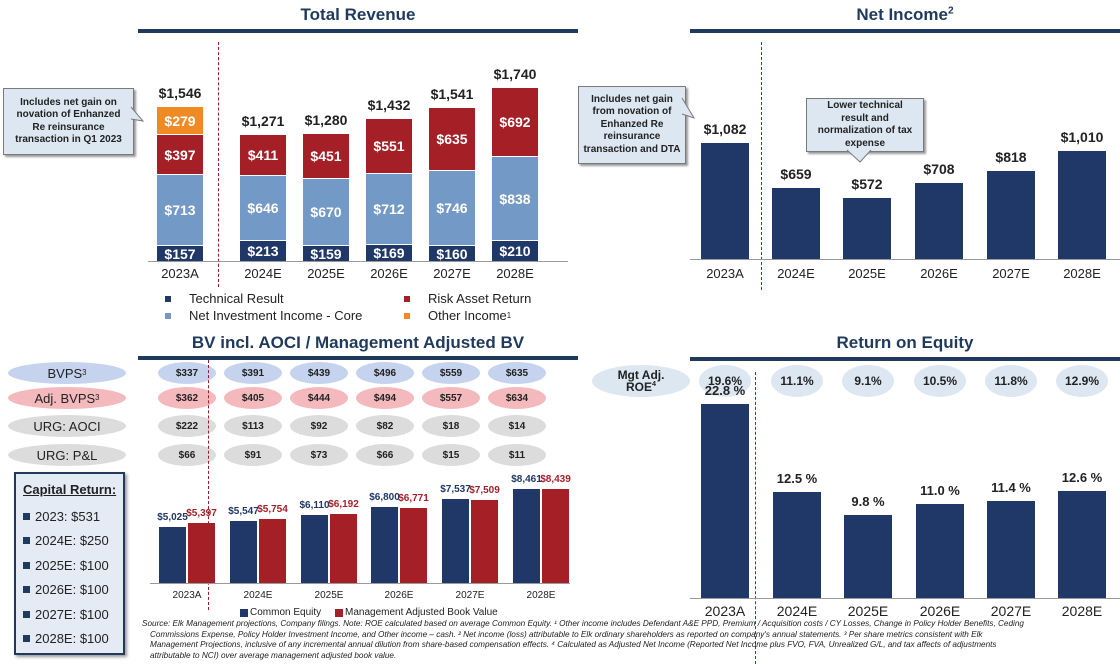 Image resolution: width=1120 pixels, height=664 pixels. Describe the element at coordinates (263, 250) in the screenshot. I see `revenue-segment-technical-result: $213` at that location.